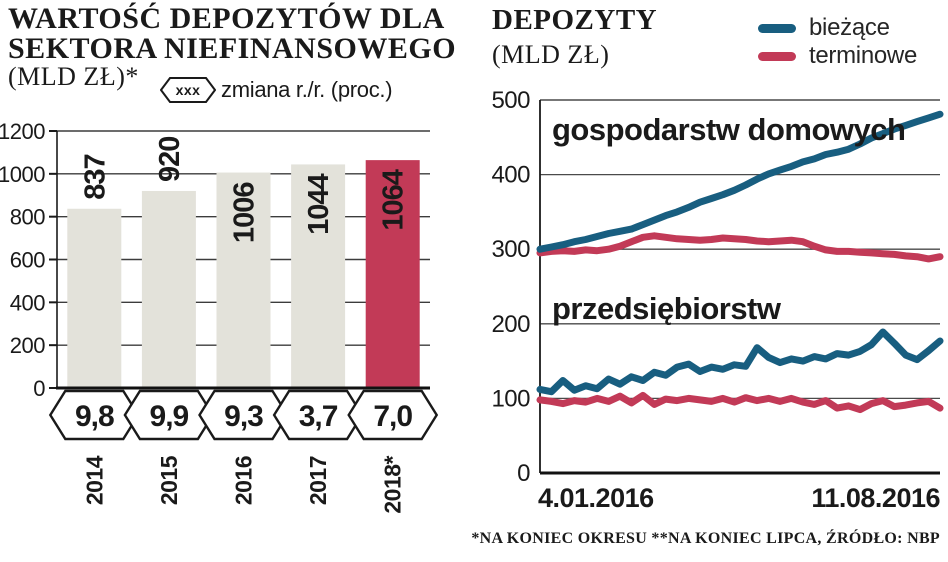  What do you see at coordinates (596, 498) in the screenshot?
I see `x-axis-start-label: 4.01.2016` at bounding box center [596, 498].